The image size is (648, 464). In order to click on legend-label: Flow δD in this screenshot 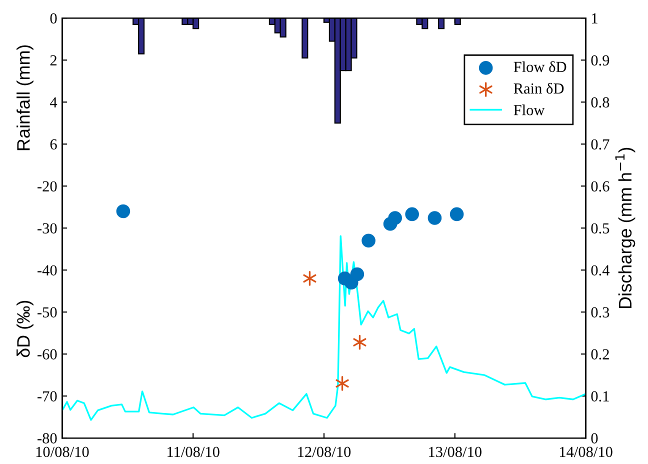, I will do `click(540, 66)`.